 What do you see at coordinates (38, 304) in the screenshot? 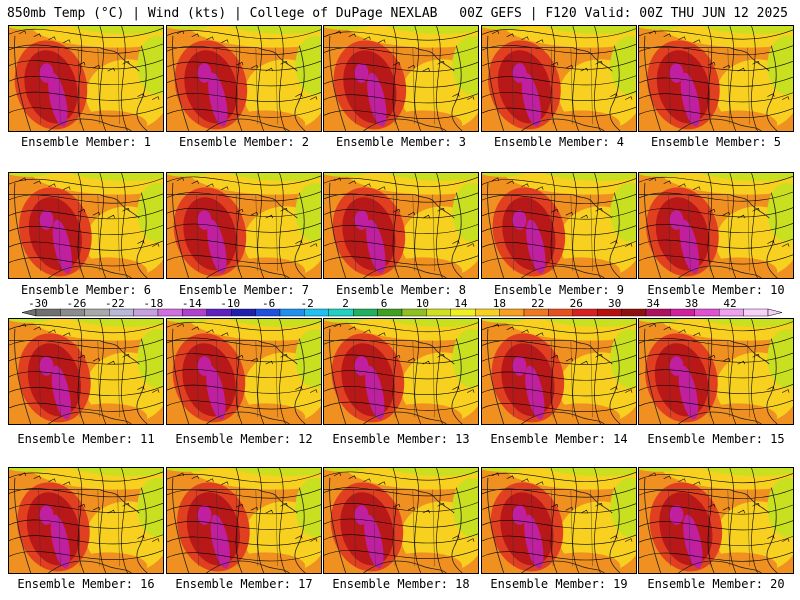
I see `colorbar-tick-label: -30` at bounding box center [38, 304].